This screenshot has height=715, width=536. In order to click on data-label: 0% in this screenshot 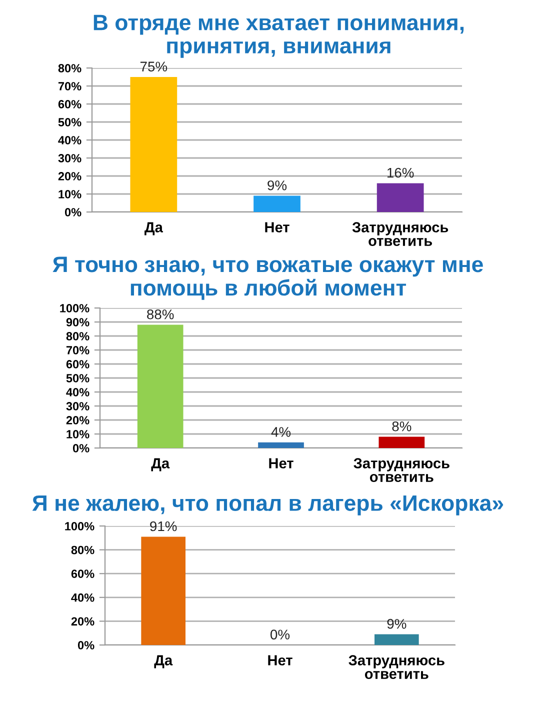, I will do `click(280, 635)`.